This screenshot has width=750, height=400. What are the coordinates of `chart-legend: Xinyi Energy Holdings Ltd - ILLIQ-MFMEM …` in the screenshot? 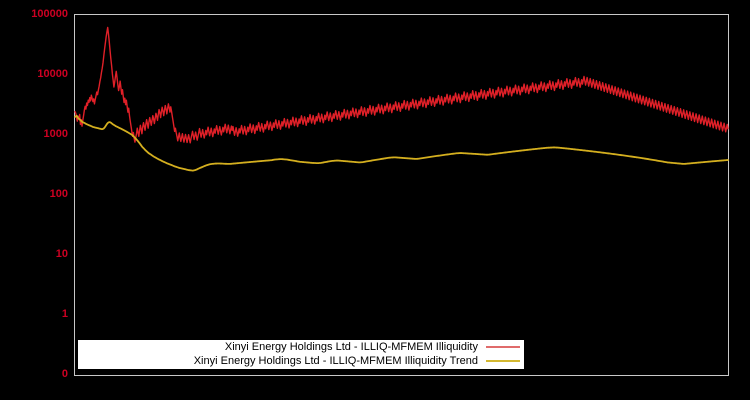 It's located at (301, 354).